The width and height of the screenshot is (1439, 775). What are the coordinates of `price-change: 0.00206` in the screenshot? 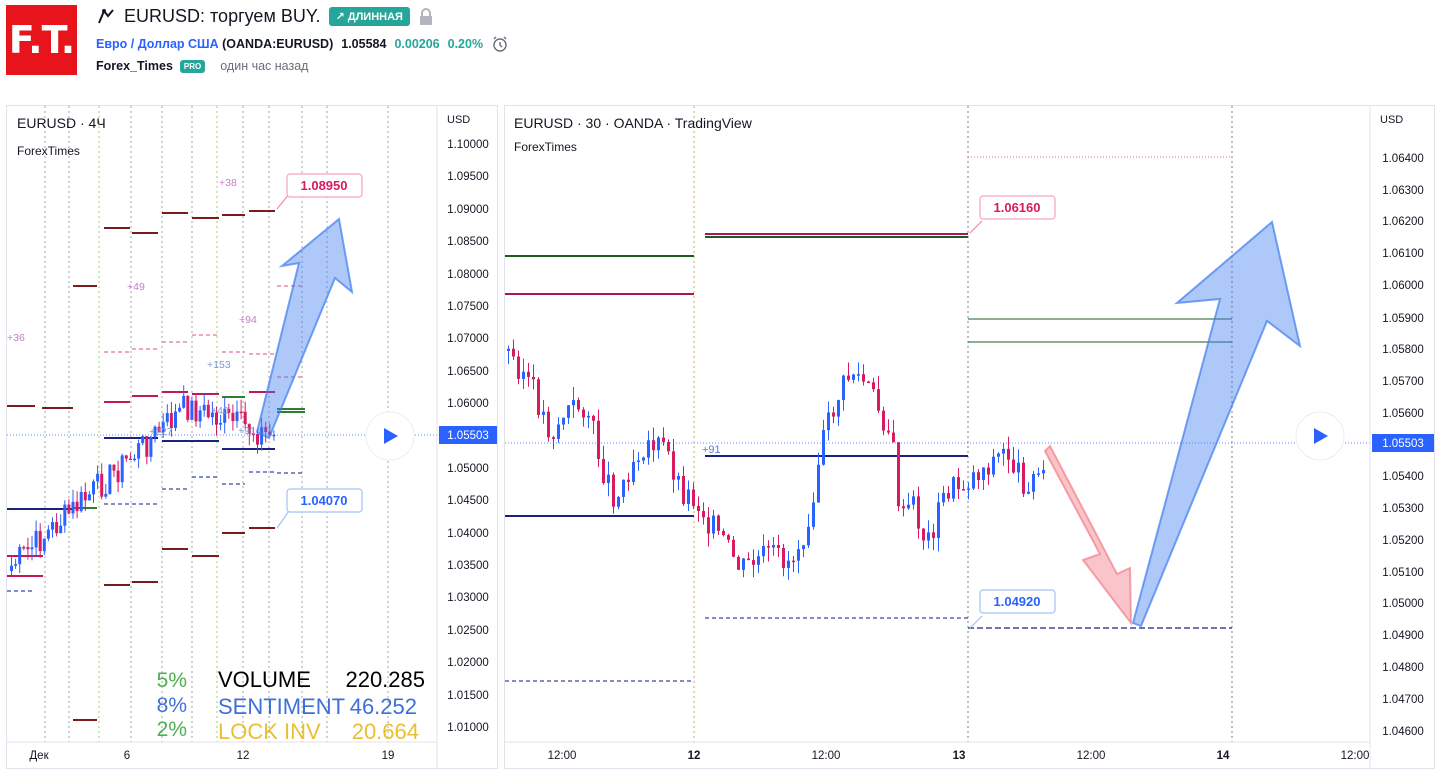 It's located at (417, 44).